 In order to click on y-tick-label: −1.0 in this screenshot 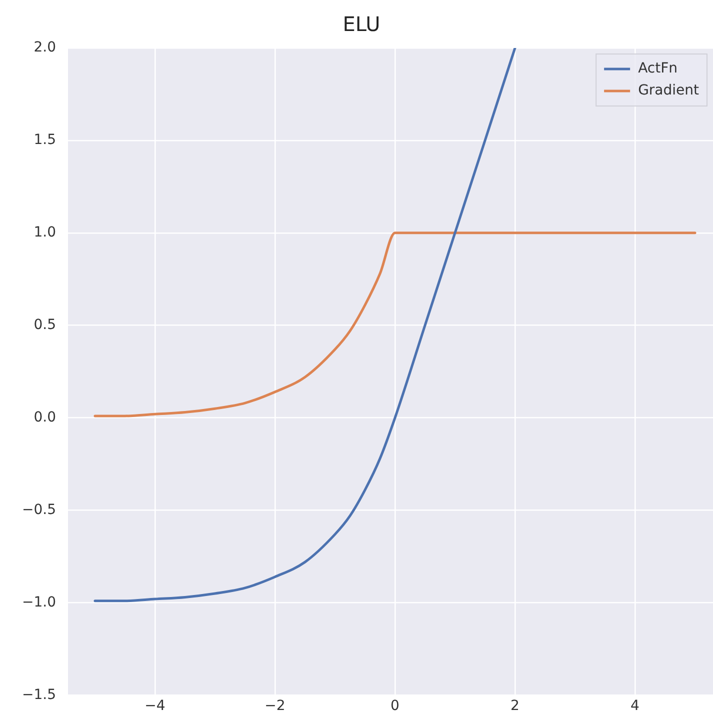, I will do `click(39, 602)`.